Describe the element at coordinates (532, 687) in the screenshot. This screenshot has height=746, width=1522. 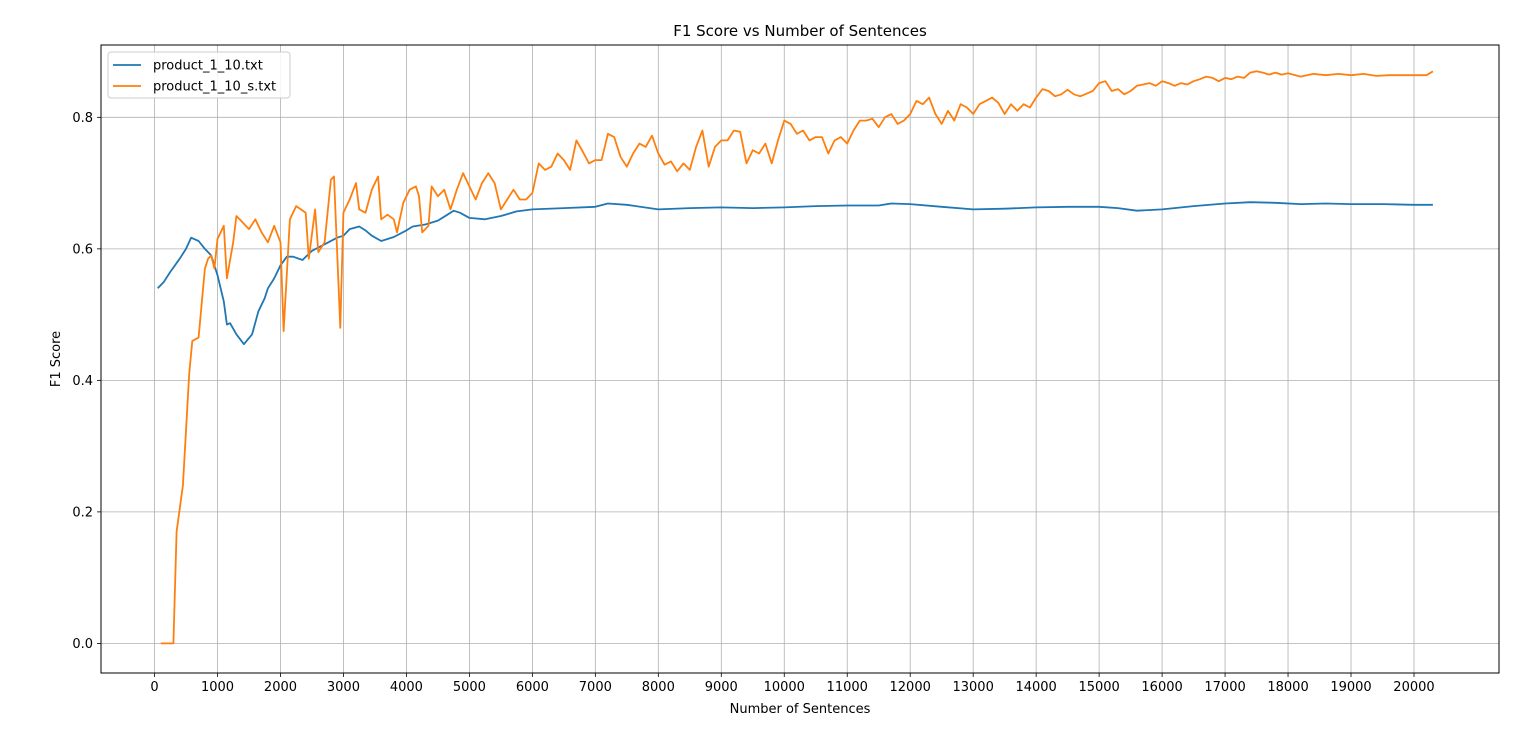
I see `x-tick-label: 6000` at that location.